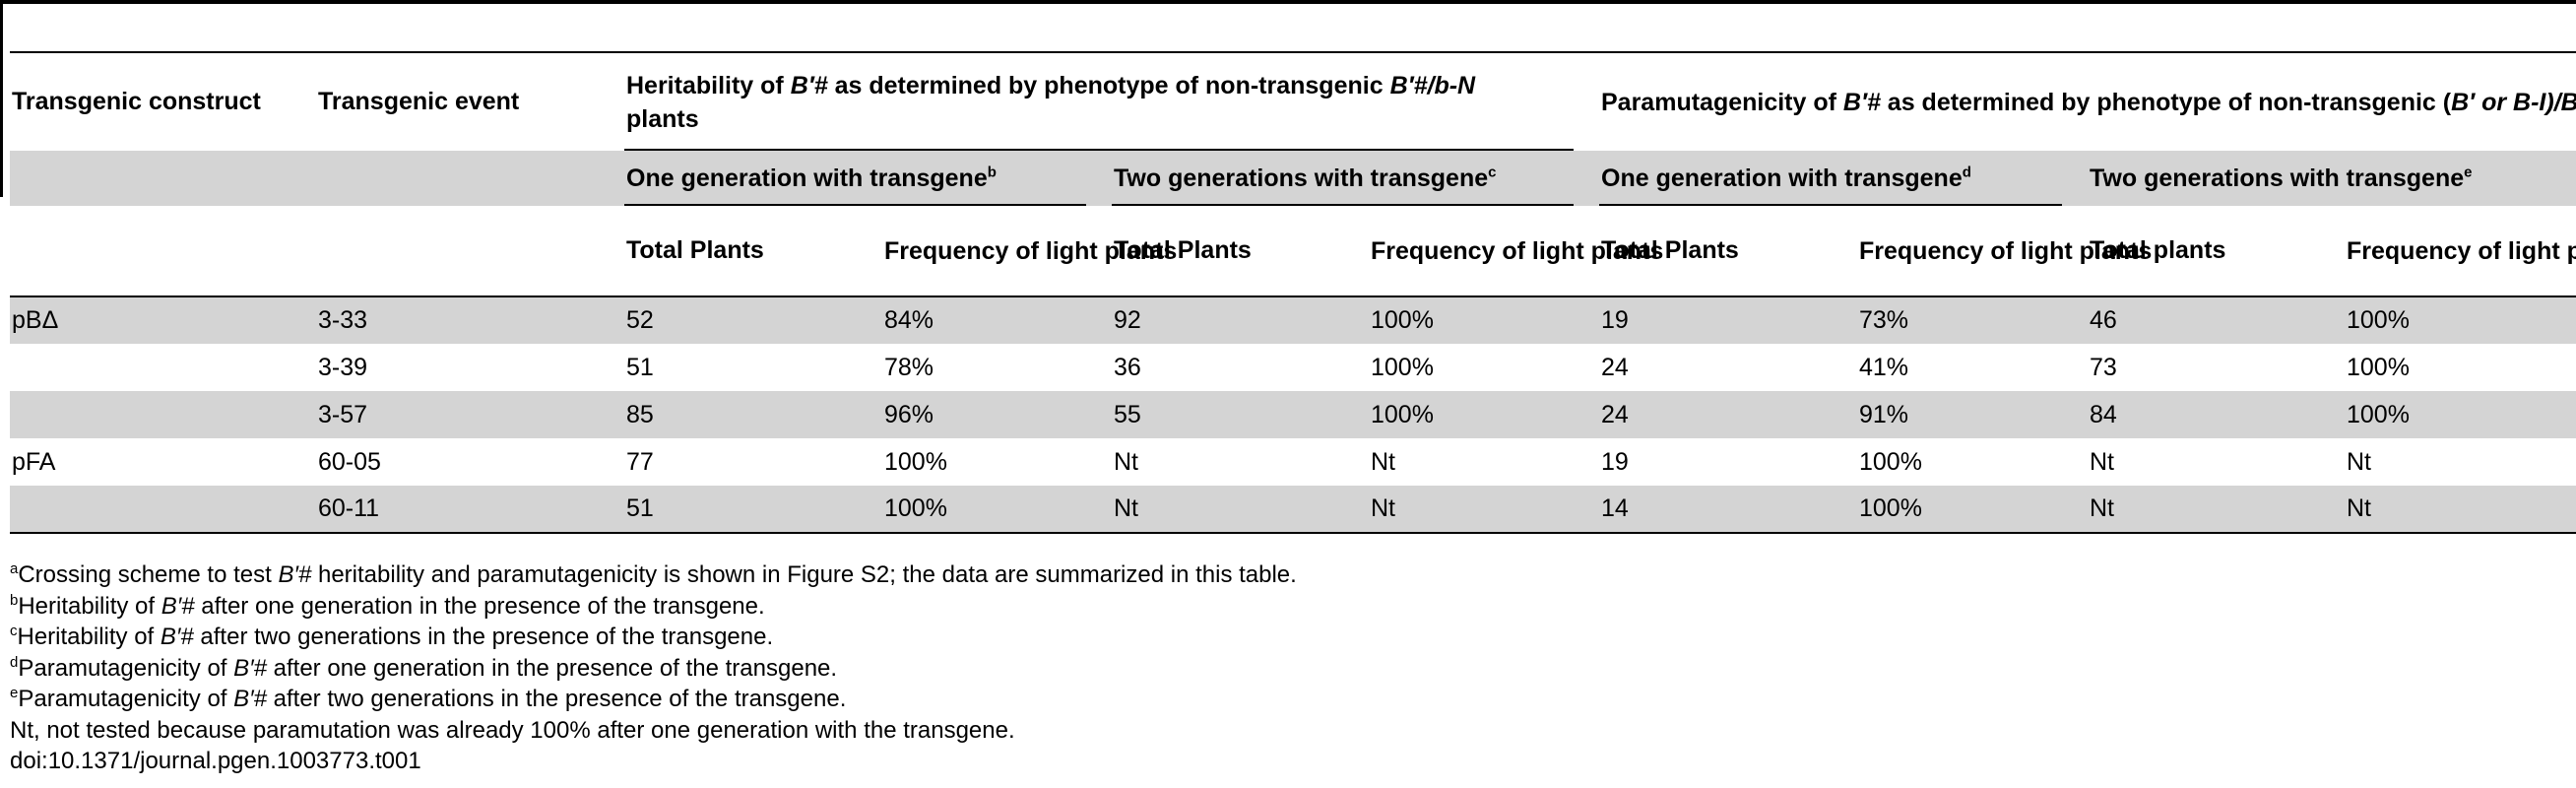 The width and height of the screenshot is (2576, 788). What do you see at coordinates (343, 414) in the screenshot?
I see `cell-event: 3-57` at bounding box center [343, 414].